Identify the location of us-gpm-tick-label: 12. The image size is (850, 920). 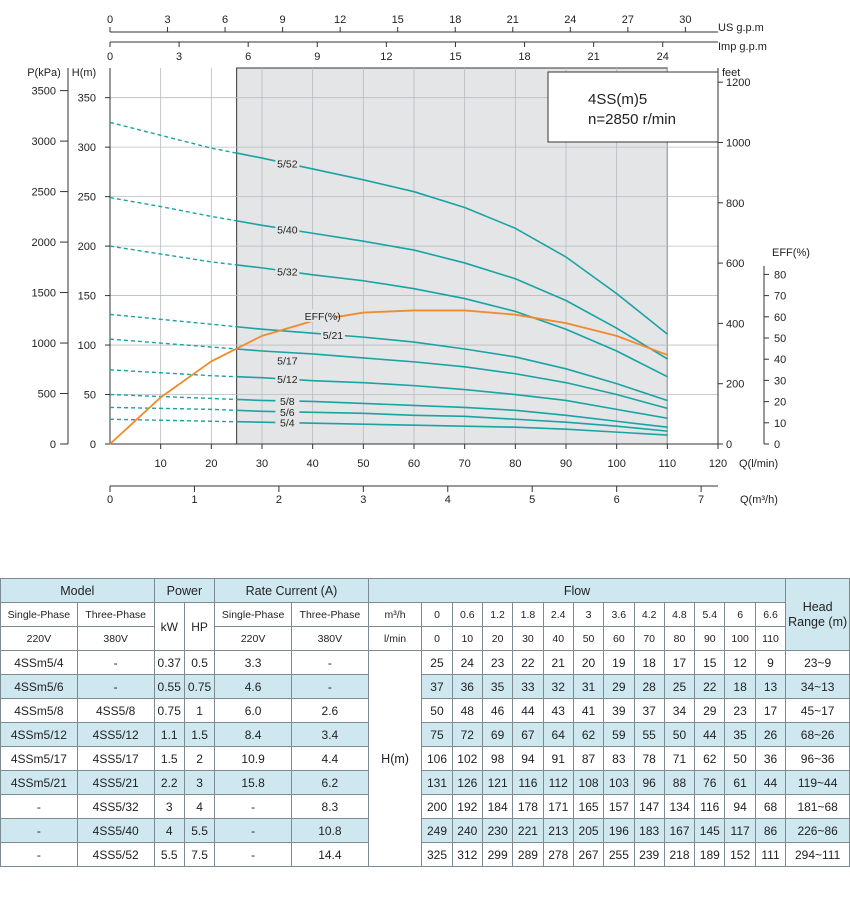
(340, 20).